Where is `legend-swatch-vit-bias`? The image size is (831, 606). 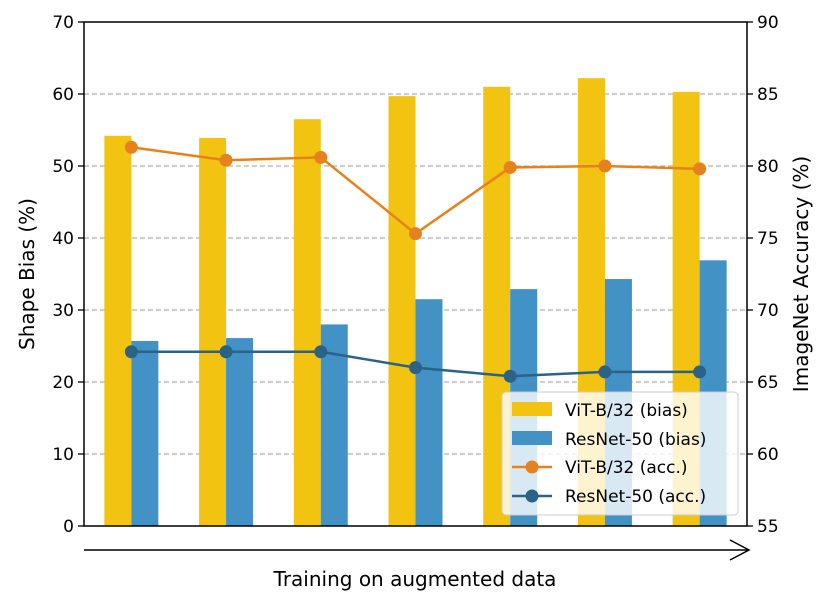
legend-swatch-vit-bias is located at coordinates (532, 409).